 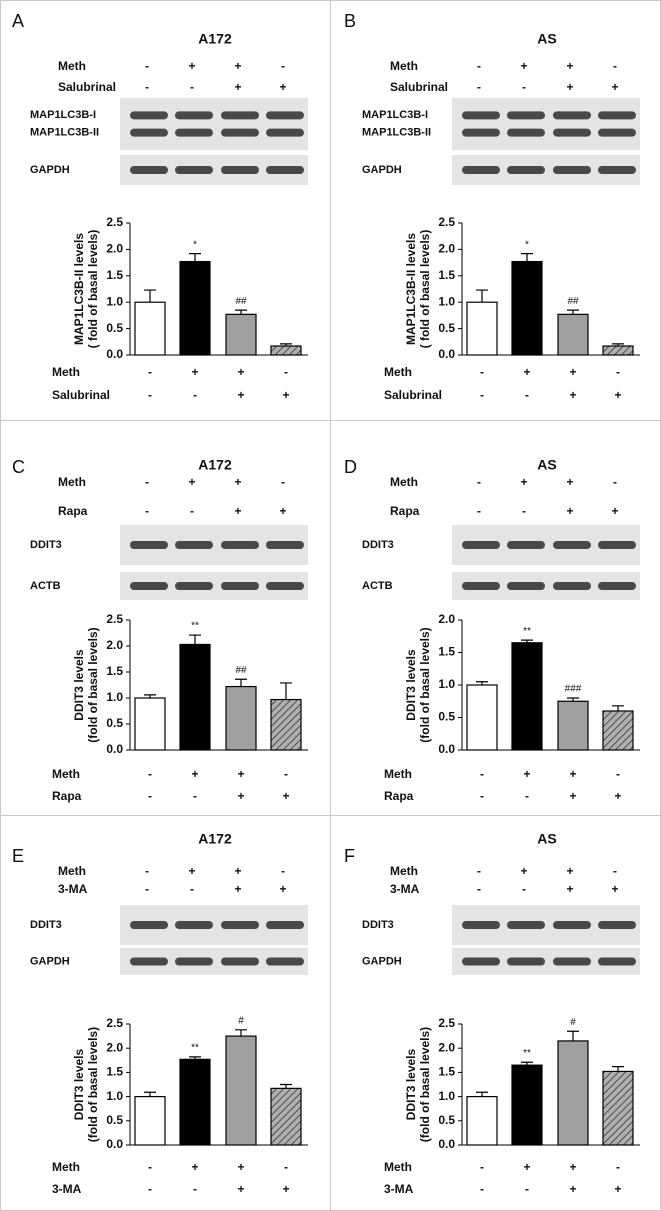 I want to click on significance-label: **, so click(x=527, y=631).